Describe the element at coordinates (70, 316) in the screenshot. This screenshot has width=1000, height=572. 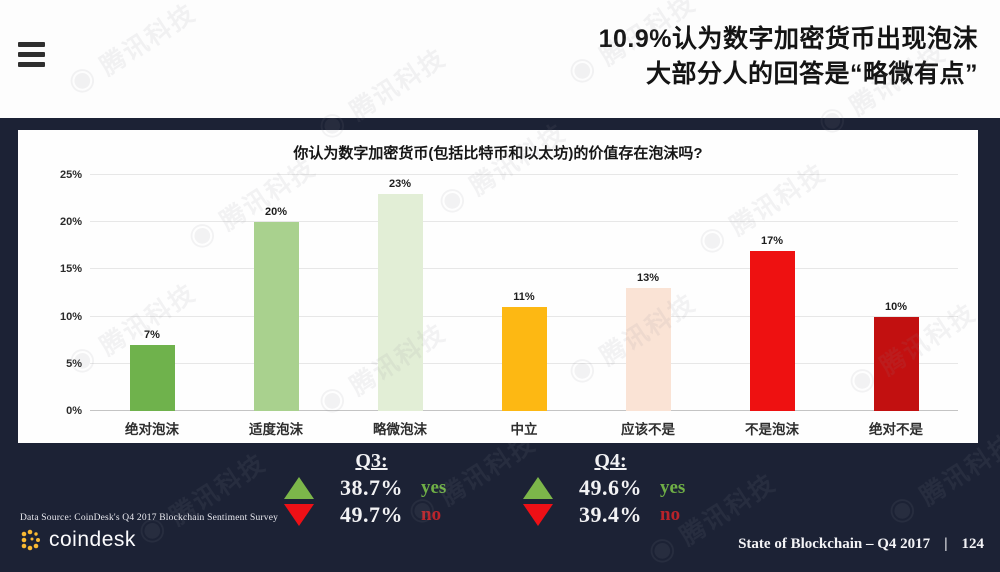
I see `y-tick-label: 10%` at that location.